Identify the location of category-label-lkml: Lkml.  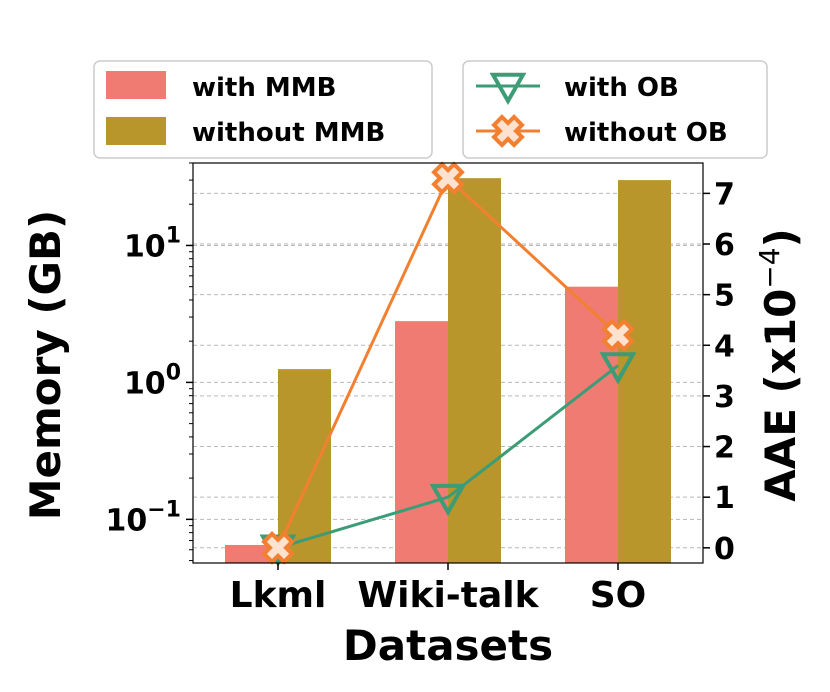
(278, 595).